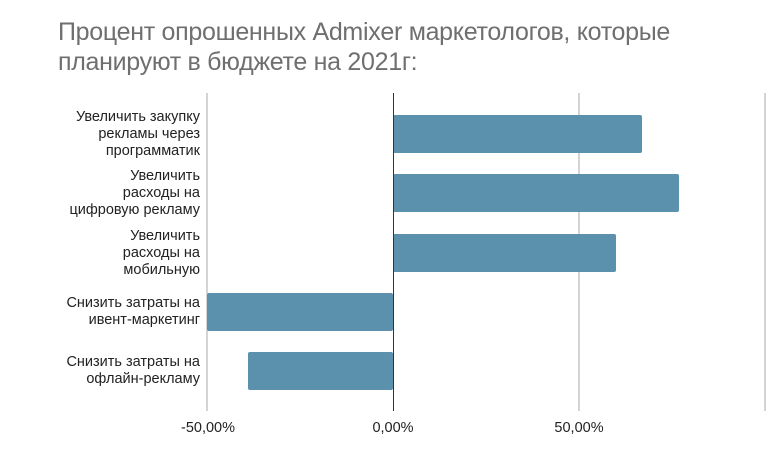 This screenshot has height=459, width=784. I want to click on category-label: Увеличить расходы на мобильную, so click(161, 253).